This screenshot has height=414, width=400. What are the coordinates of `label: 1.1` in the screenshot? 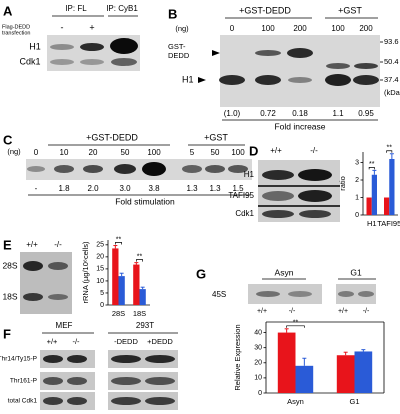 It's located at (338, 113).